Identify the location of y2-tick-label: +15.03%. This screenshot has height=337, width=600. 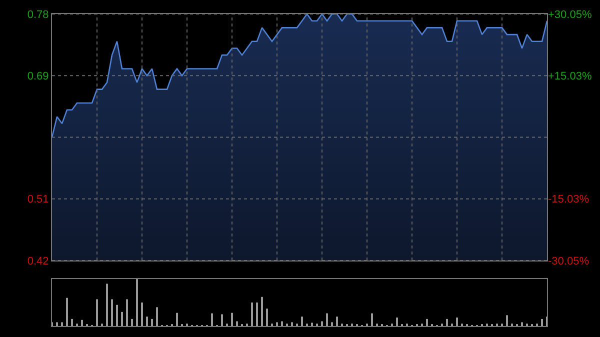
(570, 76).